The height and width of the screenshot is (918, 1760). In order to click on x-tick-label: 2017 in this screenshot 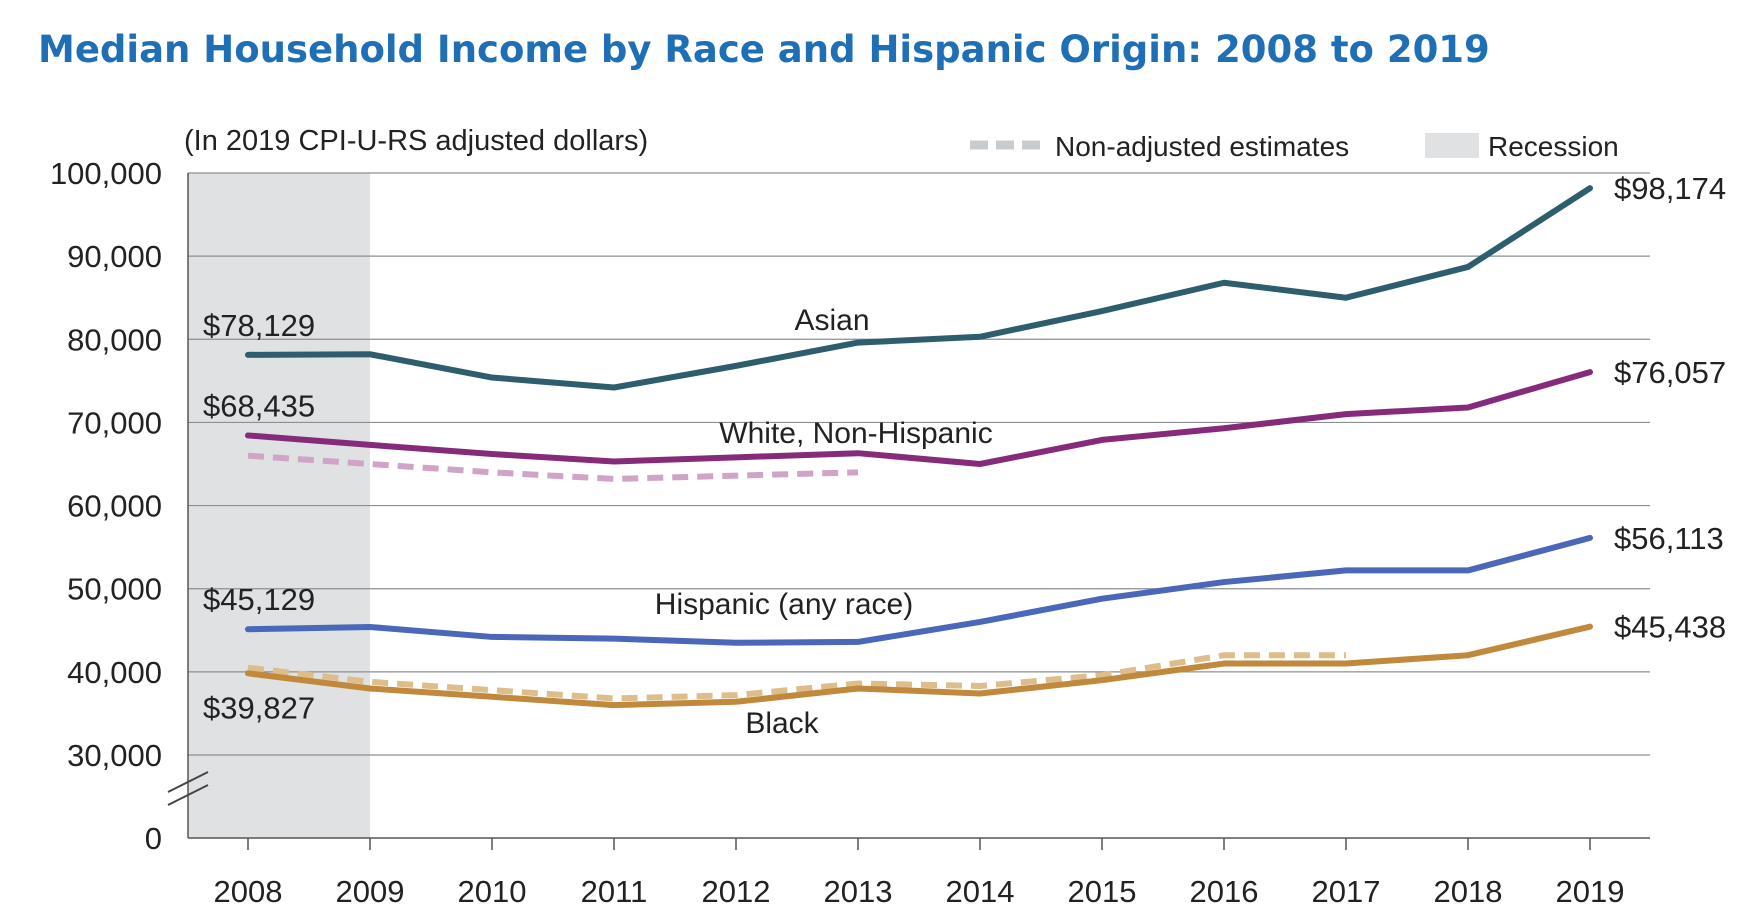, I will do `click(1346, 891)`.